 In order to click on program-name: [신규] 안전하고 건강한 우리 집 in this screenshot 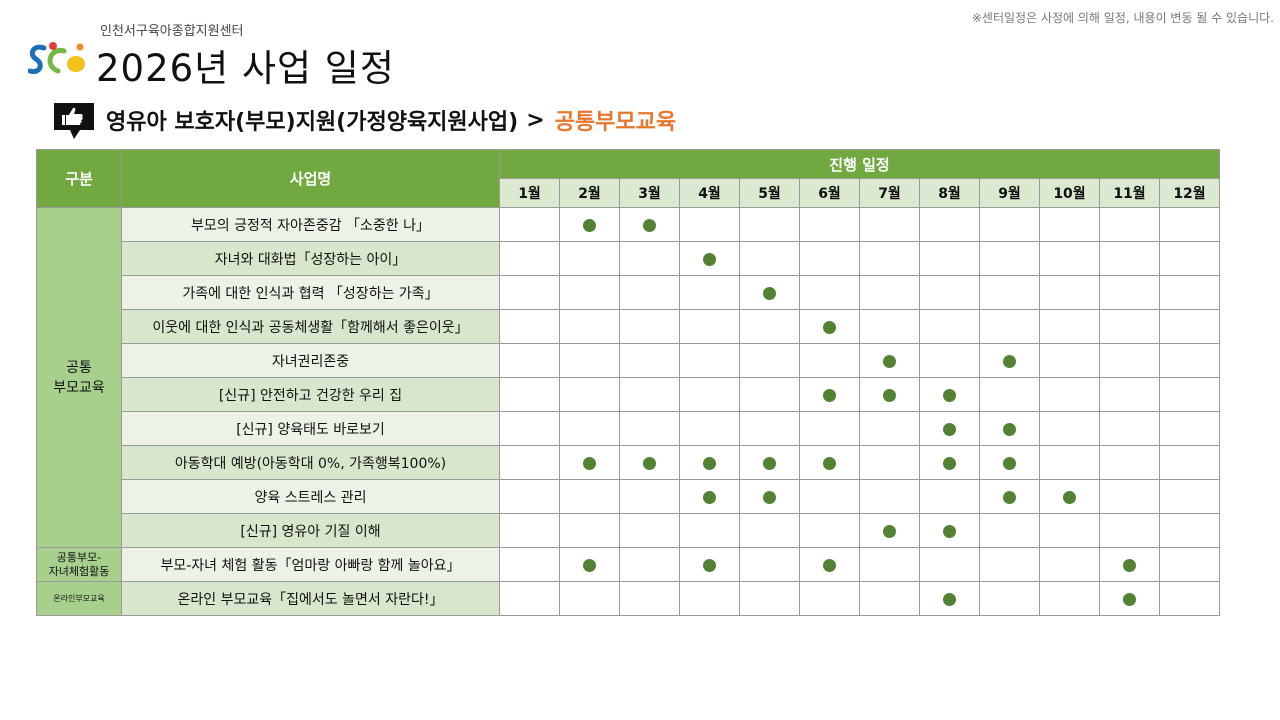, I will do `click(310, 394)`.